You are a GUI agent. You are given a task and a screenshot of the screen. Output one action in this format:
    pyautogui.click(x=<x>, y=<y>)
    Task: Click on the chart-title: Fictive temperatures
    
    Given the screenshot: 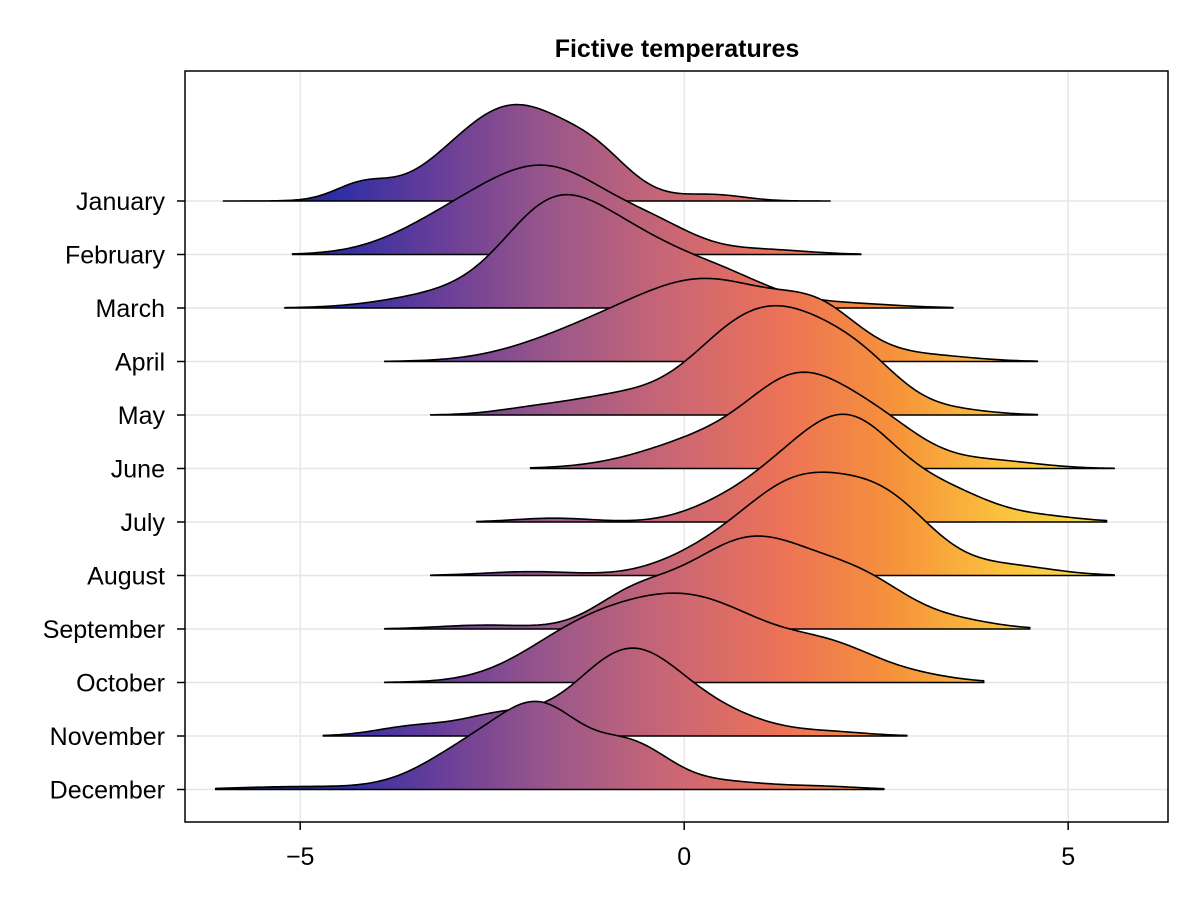 What is the action you would take?
    pyautogui.click(x=677, y=49)
    